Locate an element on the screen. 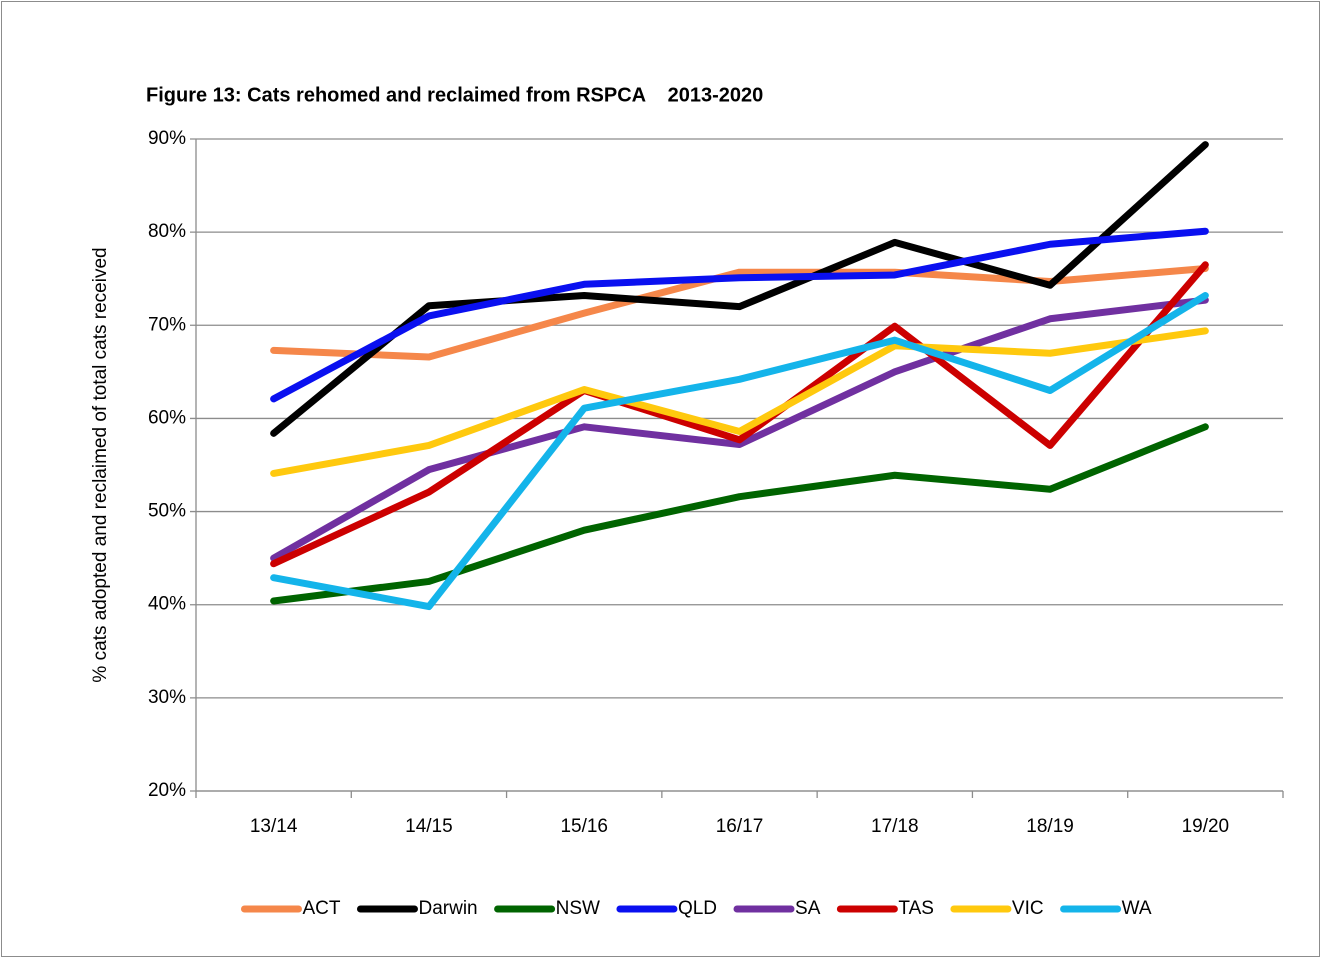 The height and width of the screenshot is (959, 1322). legend-label: Darwin is located at coordinates (447, 908).